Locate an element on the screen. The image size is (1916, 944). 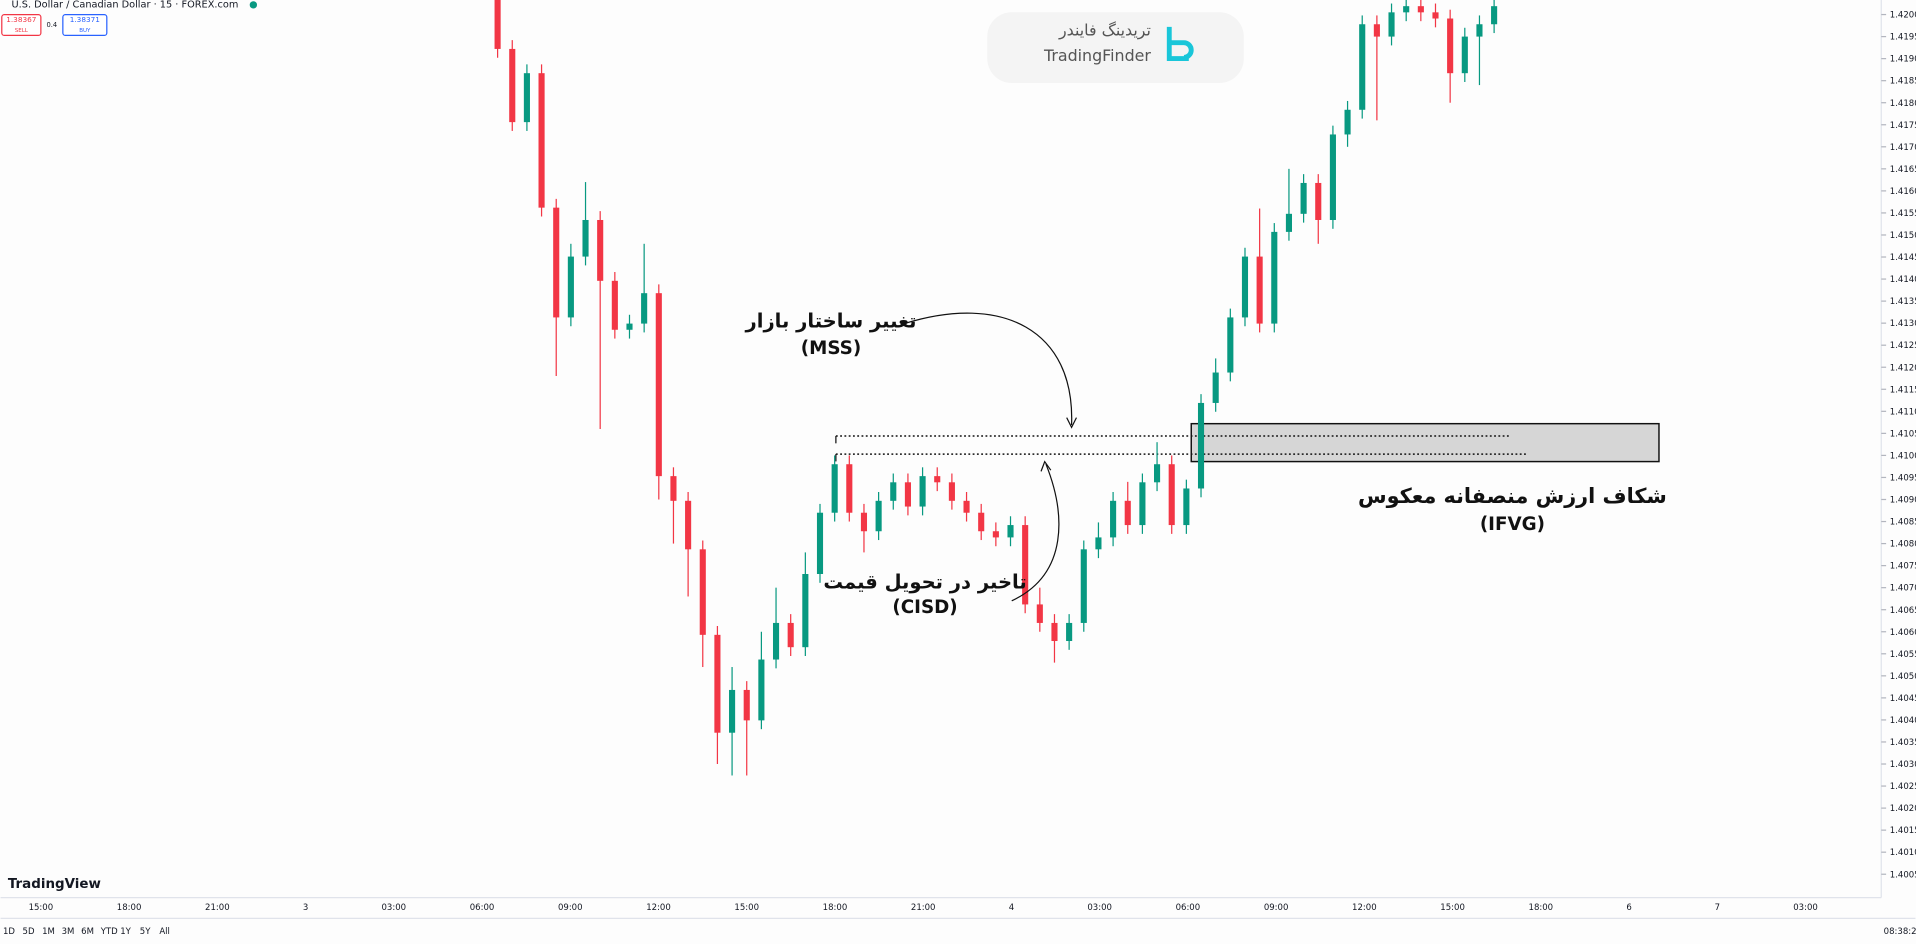
range-button: 1Y is located at coordinates (125, 932).